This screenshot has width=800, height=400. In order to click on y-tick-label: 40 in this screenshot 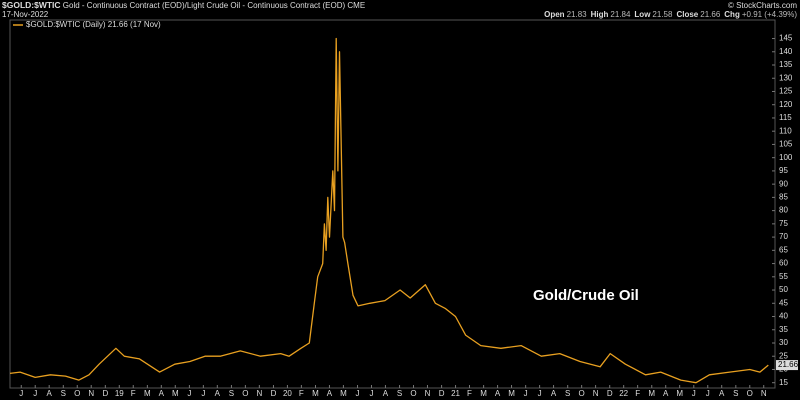, I will do `click(783, 316)`.